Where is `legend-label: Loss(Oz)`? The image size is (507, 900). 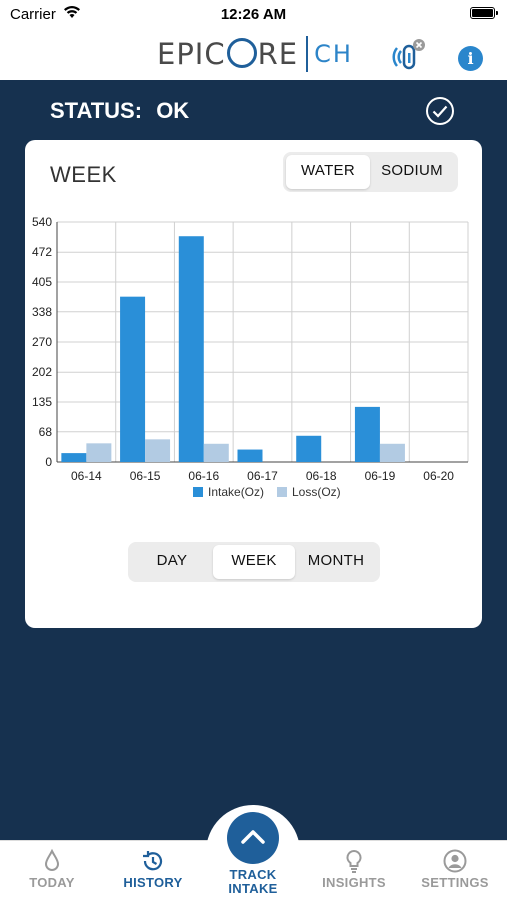
legend-label: Loss(Oz) is located at coordinates (316, 492).